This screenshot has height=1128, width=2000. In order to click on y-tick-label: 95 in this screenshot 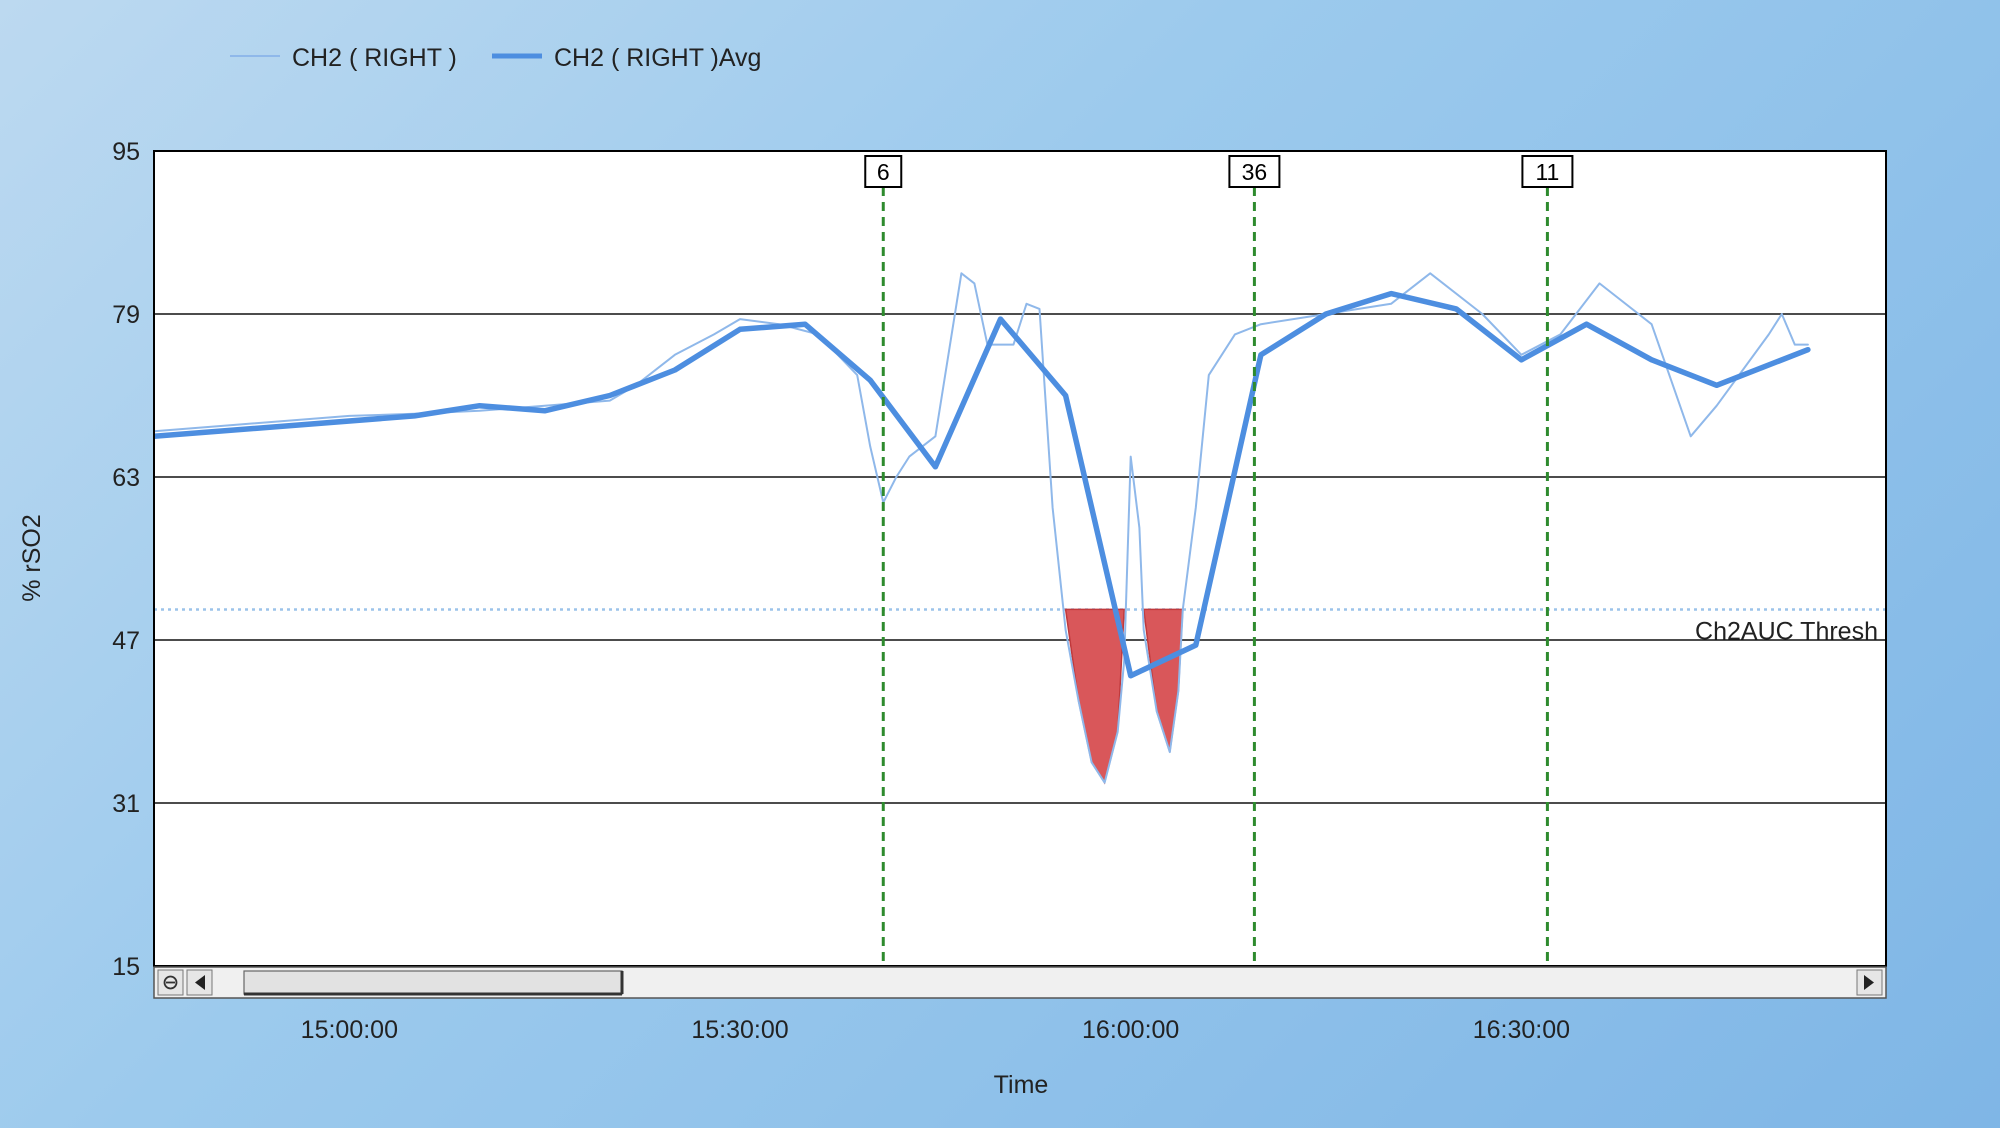, I will do `click(126, 152)`.